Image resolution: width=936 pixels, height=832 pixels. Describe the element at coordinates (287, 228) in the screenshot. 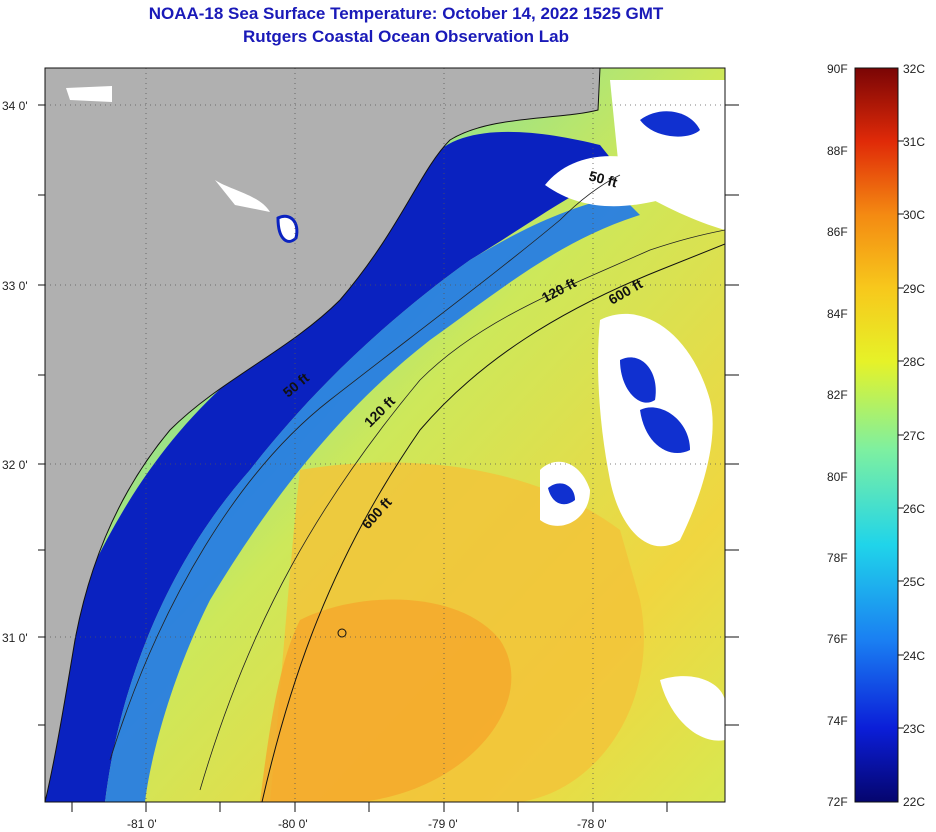

I see `lake-marker` at that location.